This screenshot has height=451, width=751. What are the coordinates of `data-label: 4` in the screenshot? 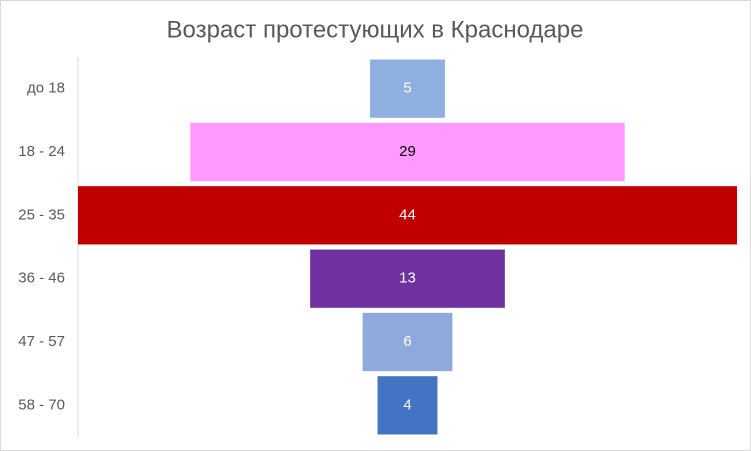 It's located at (407, 404).